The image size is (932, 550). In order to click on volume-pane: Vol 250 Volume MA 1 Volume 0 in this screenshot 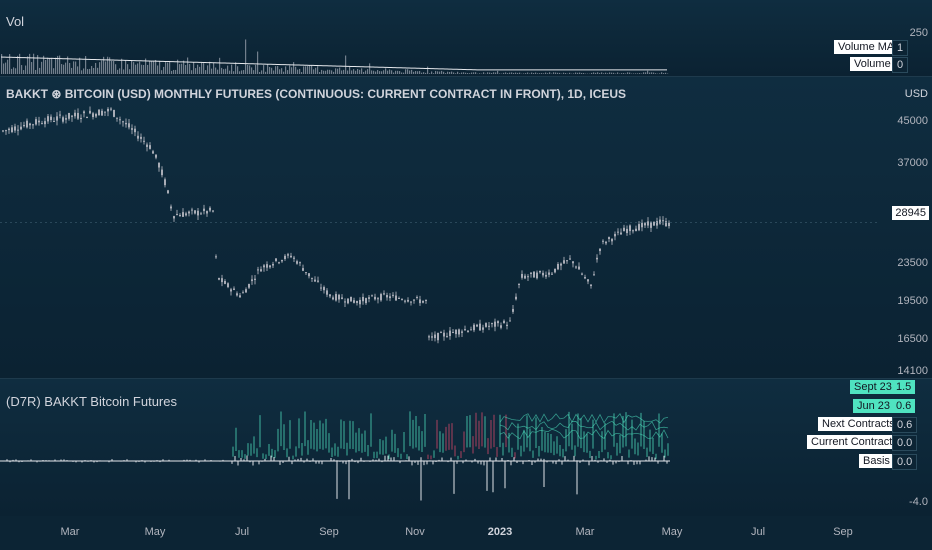, I will do `click(466, 38)`.